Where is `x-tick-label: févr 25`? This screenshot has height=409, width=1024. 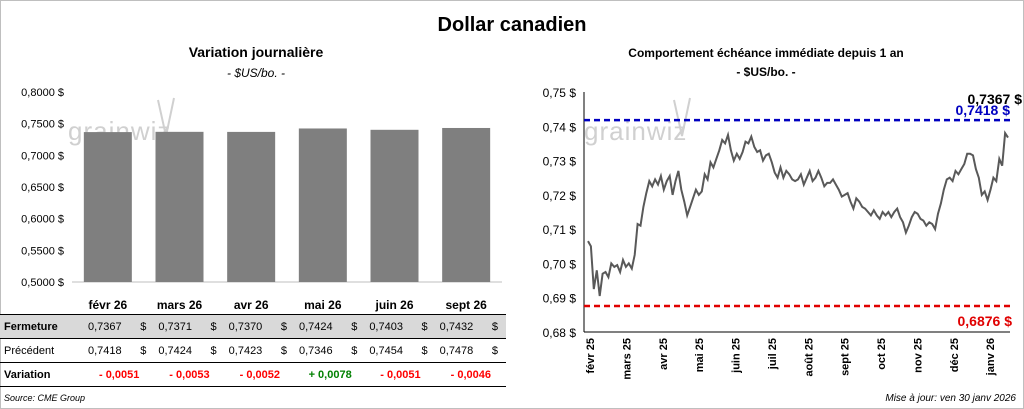 x-tick-label: févr 25 is located at coordinates (591, 355).